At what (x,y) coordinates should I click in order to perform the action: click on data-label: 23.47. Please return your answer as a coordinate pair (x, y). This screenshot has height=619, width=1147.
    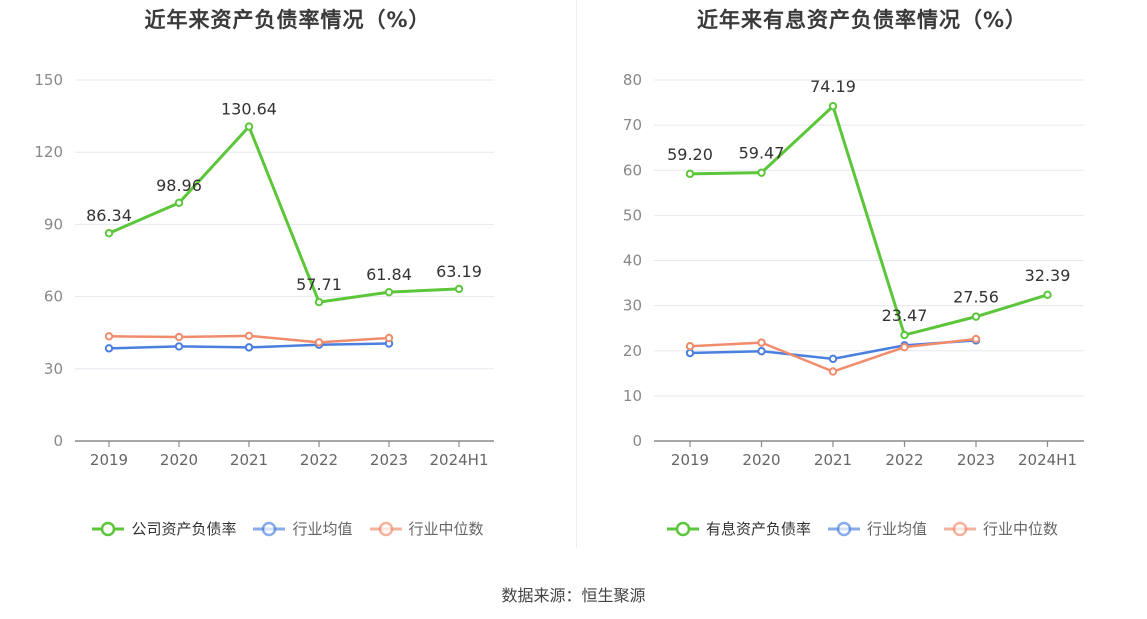
    Looking at the image, I should click on (905, 315).